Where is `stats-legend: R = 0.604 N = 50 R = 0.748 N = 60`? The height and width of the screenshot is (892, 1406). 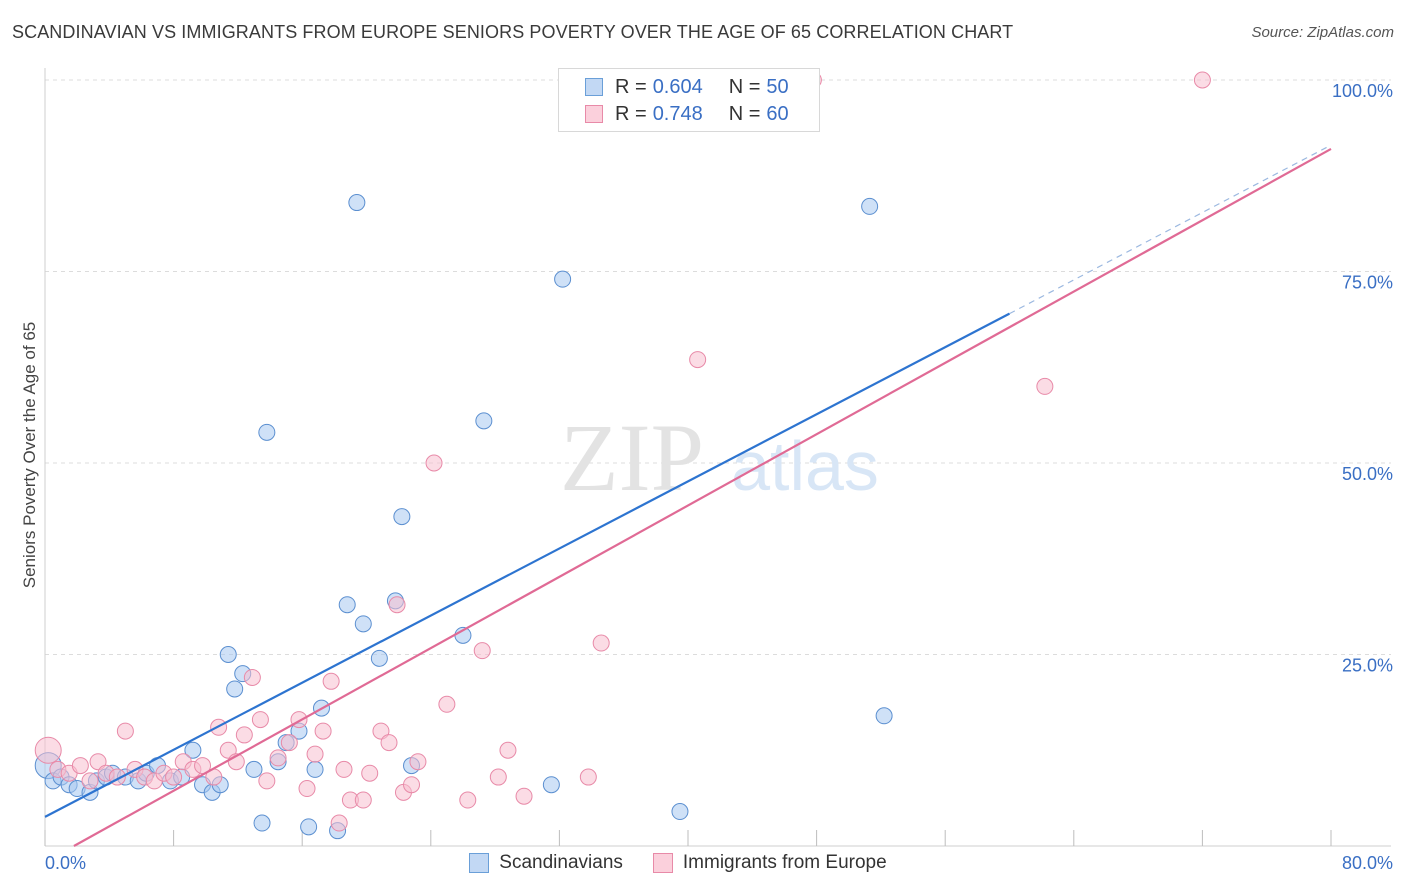 stats-legend: R = 0.604 N = 50 R = 0.748 N = 60 is located at coordinates (689, 100).